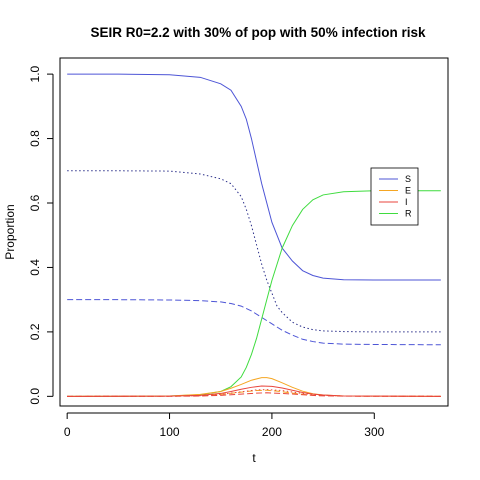 The height and width of the screenshot is (480, 480). I want to click on legend-label: E, so click(408, 191).